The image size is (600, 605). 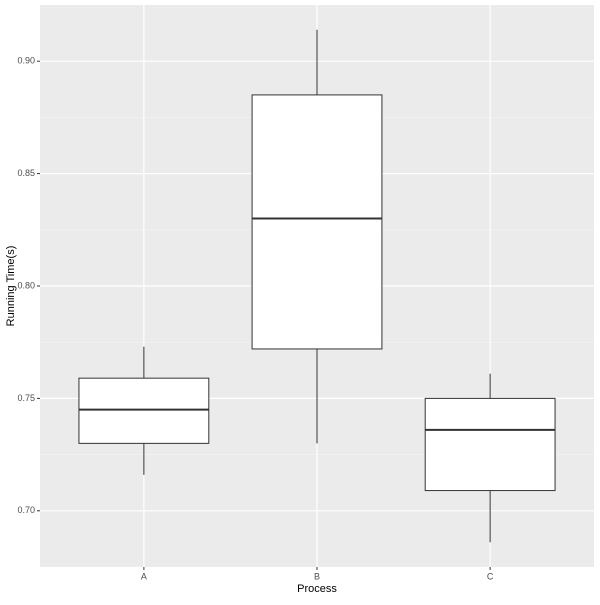 What do you see at coordinates (26, 285) in the screenshot?
I see `y-tick-label: 0.80` at bounding box center [26, 285].